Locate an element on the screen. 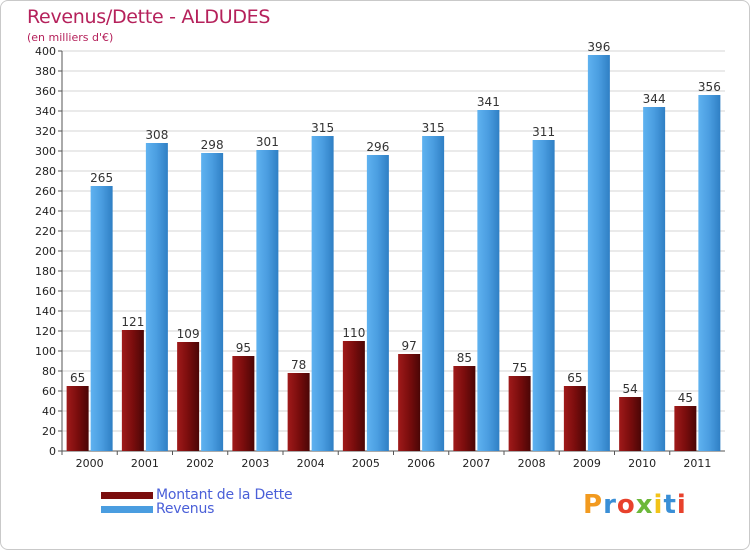 The width and height of the screenshot is (750, 550). data-label: 110 is located at coordinates (353, 333).